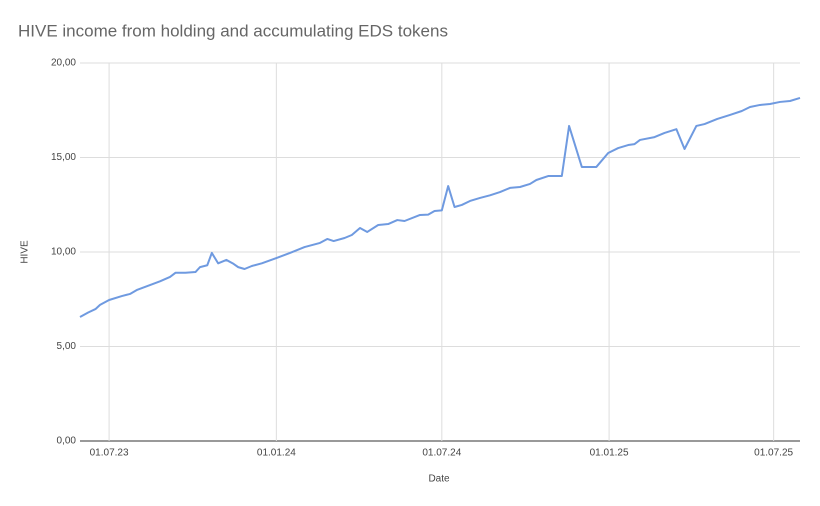 The height and width of the screenshot is (506, 820). I want to click on y-tick-label: 5,00, so click(67, 346).